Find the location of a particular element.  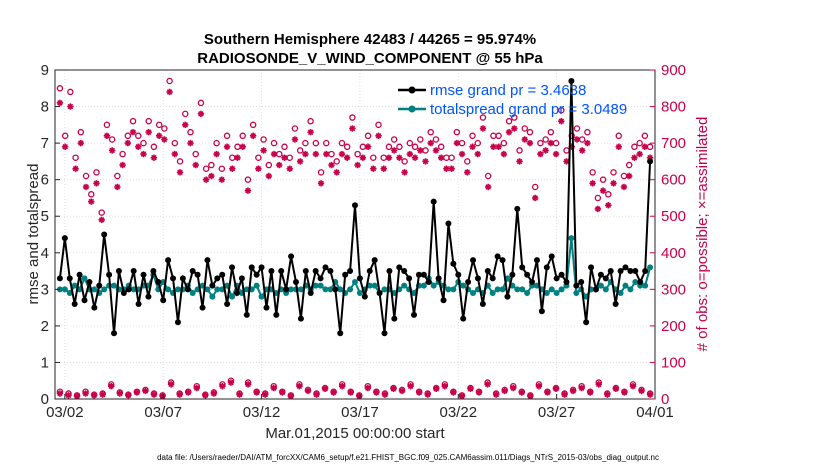

x-tick-label-3: 03/17 is located at coordinates (360, 412).